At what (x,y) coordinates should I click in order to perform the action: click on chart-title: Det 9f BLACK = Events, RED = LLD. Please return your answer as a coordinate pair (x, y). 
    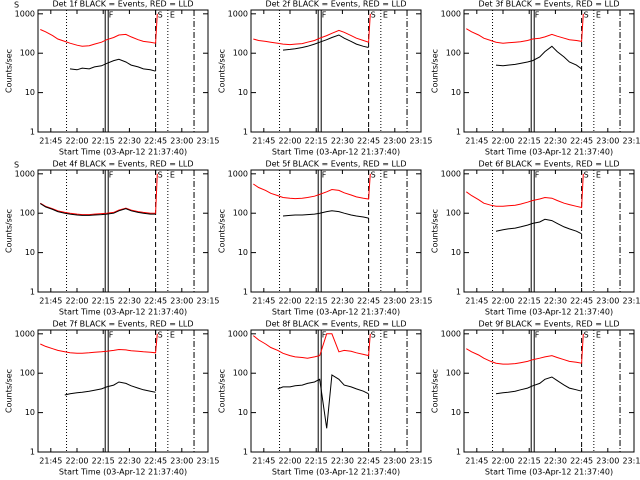
    Looking at the image, I should click on (548, 324).